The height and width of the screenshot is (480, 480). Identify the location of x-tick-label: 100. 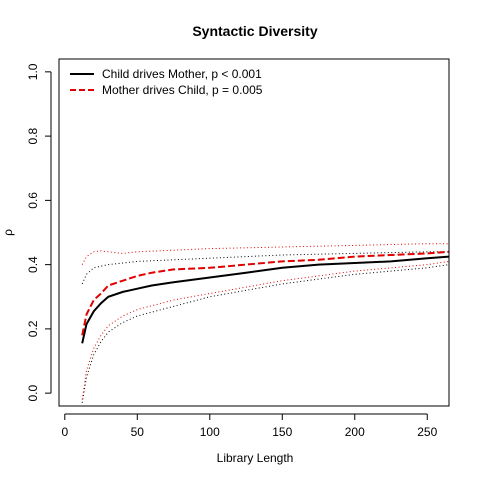
(210, 432).